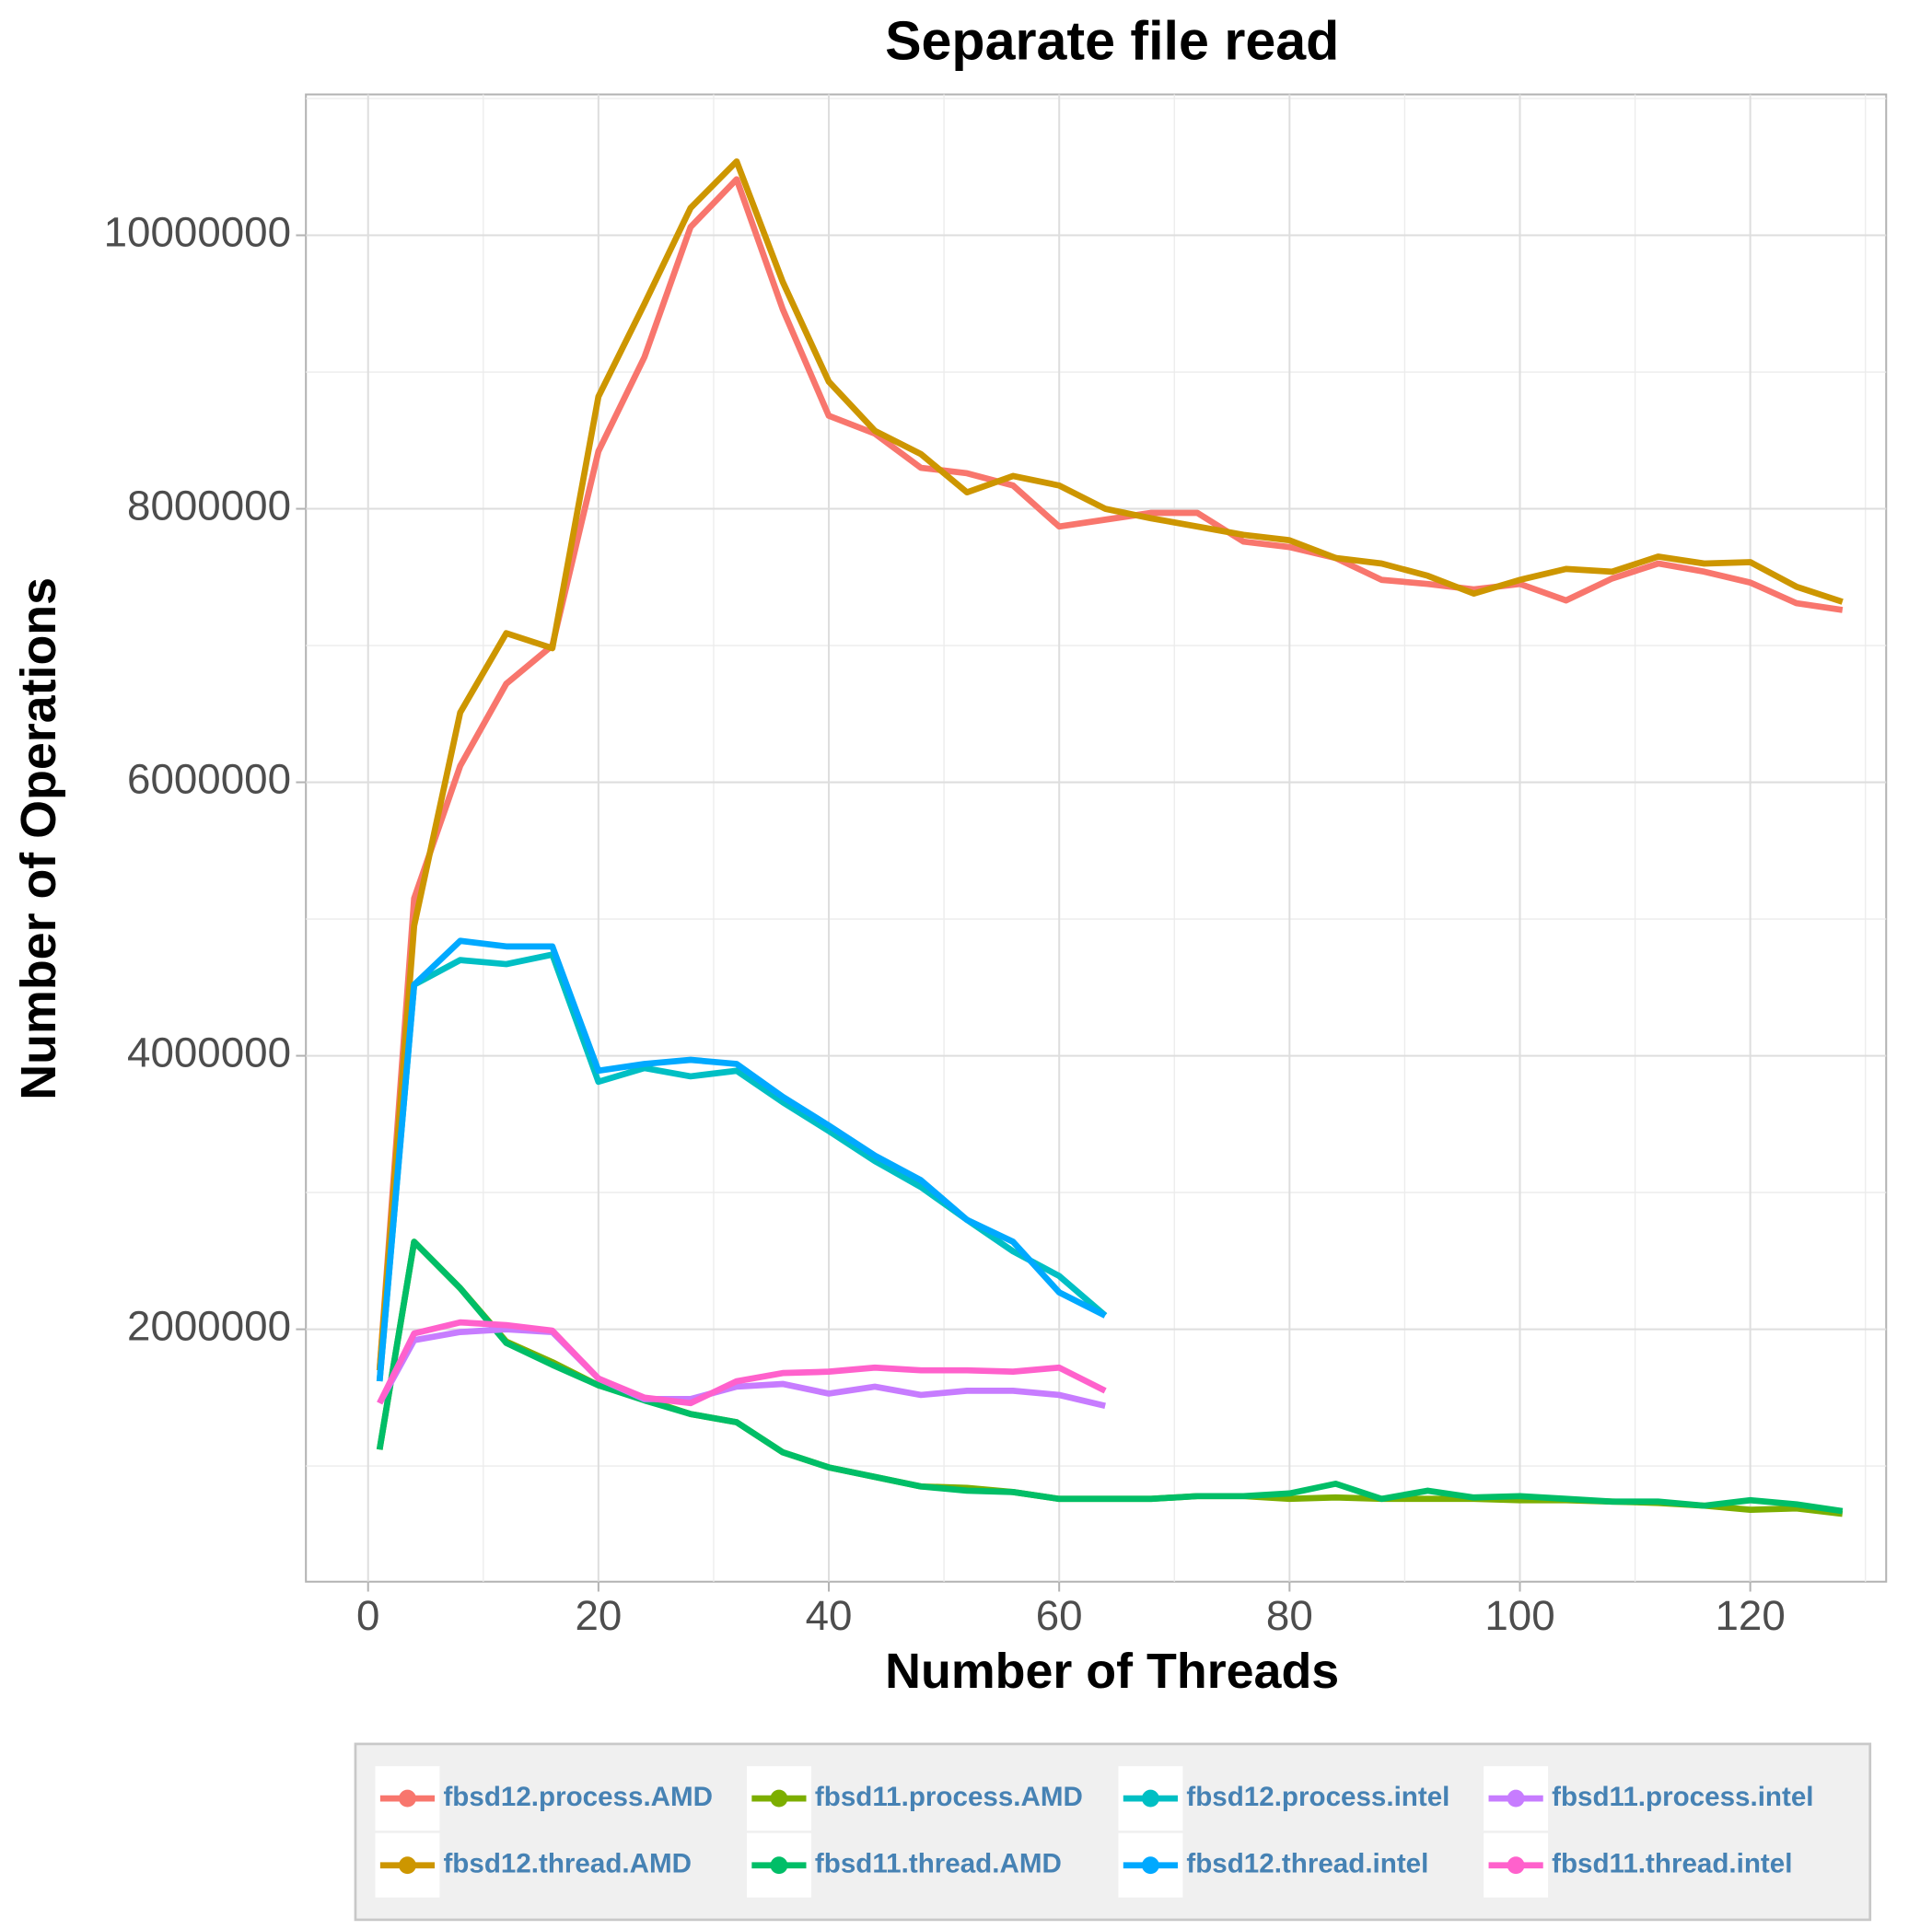 This screenshot has width=1932, height=1930. Describe the element at coordinates (1682, 1797) in the screenshot. I see `legend-label: fbsd11.process.intel` at that location.